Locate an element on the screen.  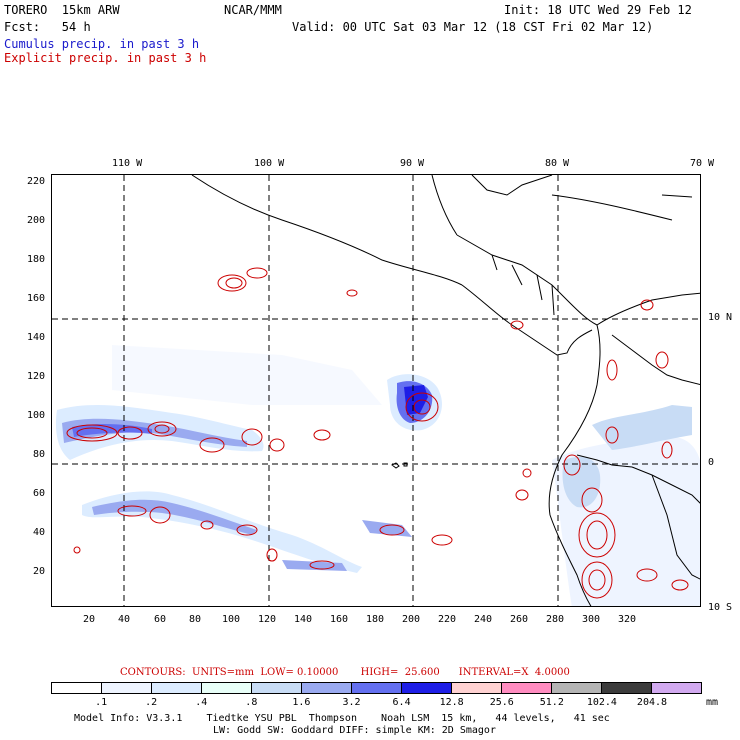
lat-tick-10n: 10 N is located at coordinates (720, 317).